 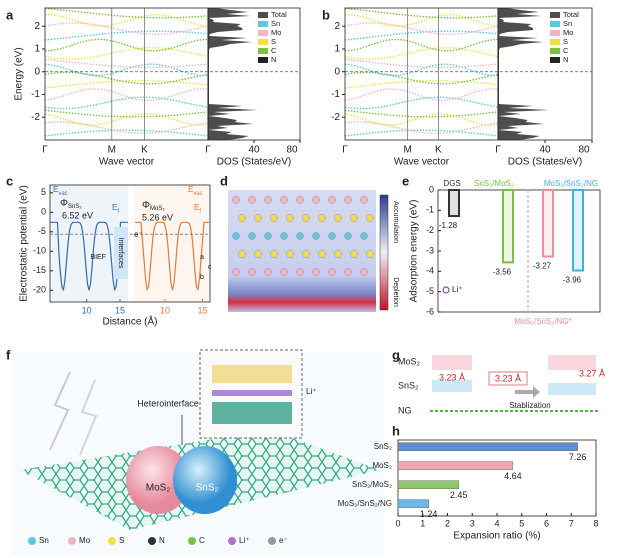 I want to click on panel-label: f, so click(x=8, y=354).